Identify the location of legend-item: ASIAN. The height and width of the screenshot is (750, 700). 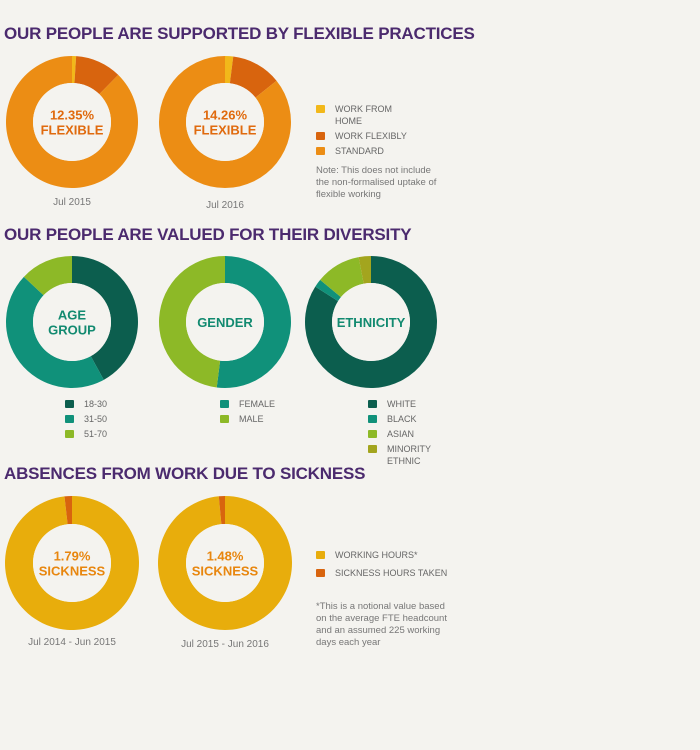
(403, 434).